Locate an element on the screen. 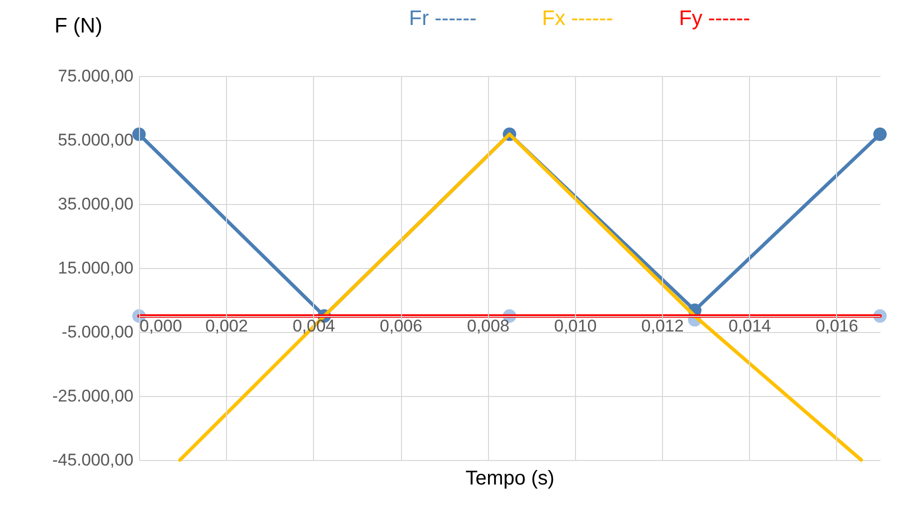 This screenshot has height=506, width=910. y-tick-label: 75.000,00 is located at coordinates (96, 76).